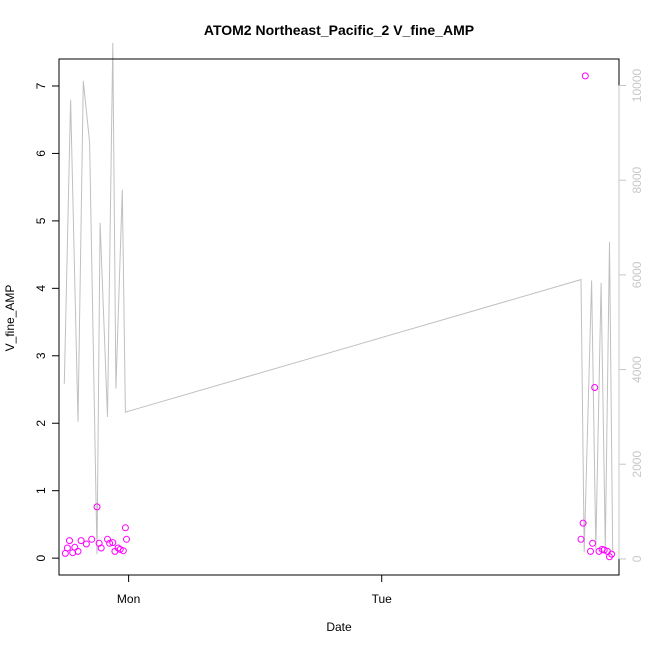 The width and height of the screenshot is (650, 650). Describe the element at coordinates (41, 85) in the screenshot. I see `y-tick-label: 7` at that location.